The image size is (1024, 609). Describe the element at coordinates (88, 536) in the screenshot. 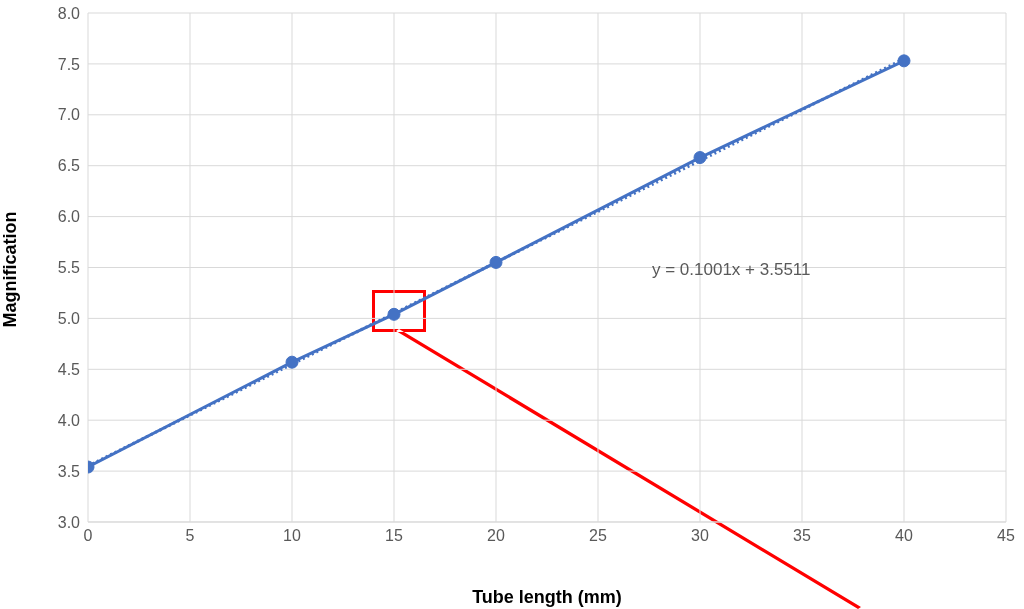

I see `x-tick-label: 0` at that location.